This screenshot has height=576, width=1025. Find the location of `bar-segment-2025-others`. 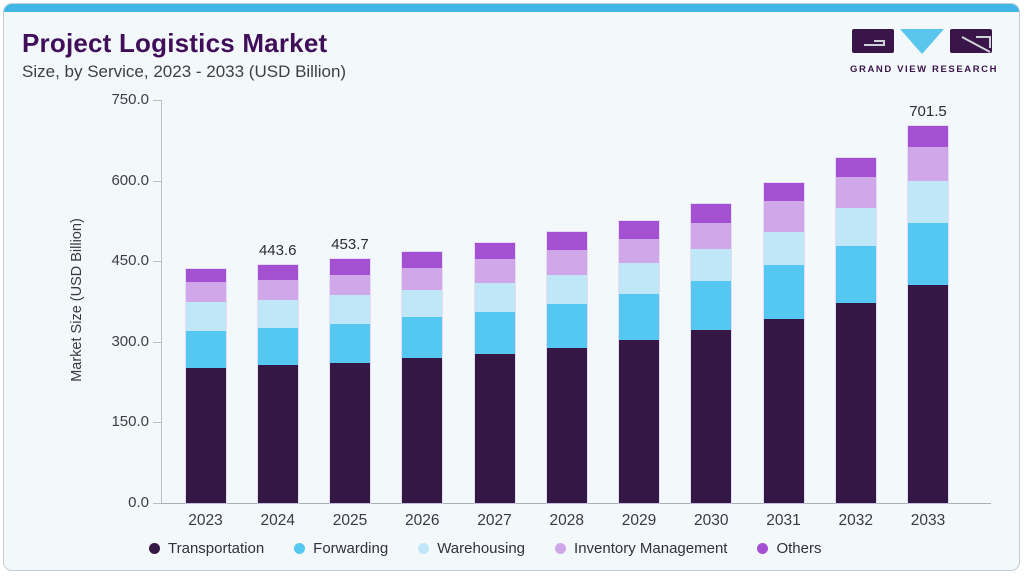

bar-segment-2025-others is located at coordinates (350, 267).